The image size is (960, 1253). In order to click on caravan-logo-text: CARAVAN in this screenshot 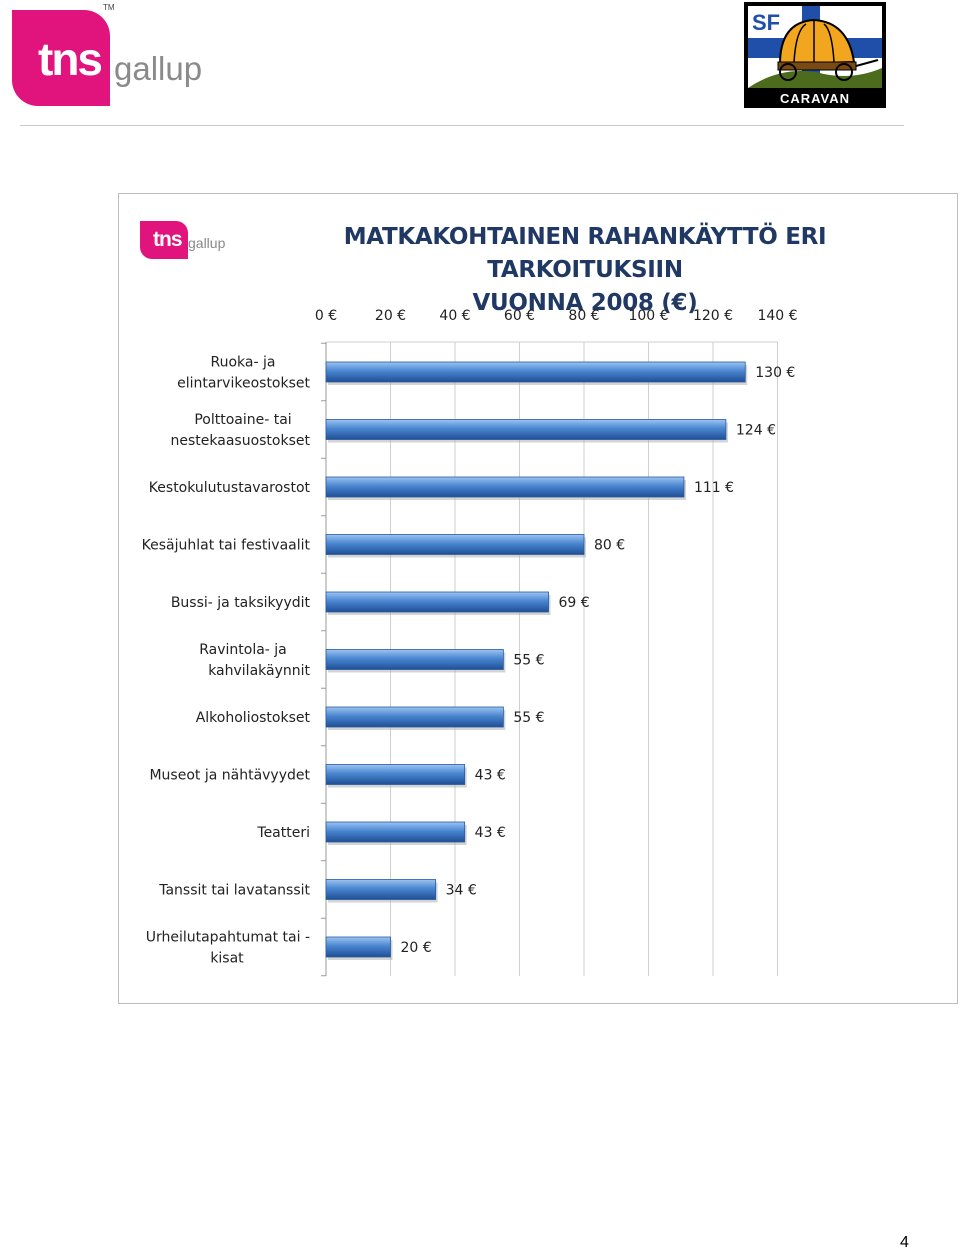, I will do `click(815, 98)`.